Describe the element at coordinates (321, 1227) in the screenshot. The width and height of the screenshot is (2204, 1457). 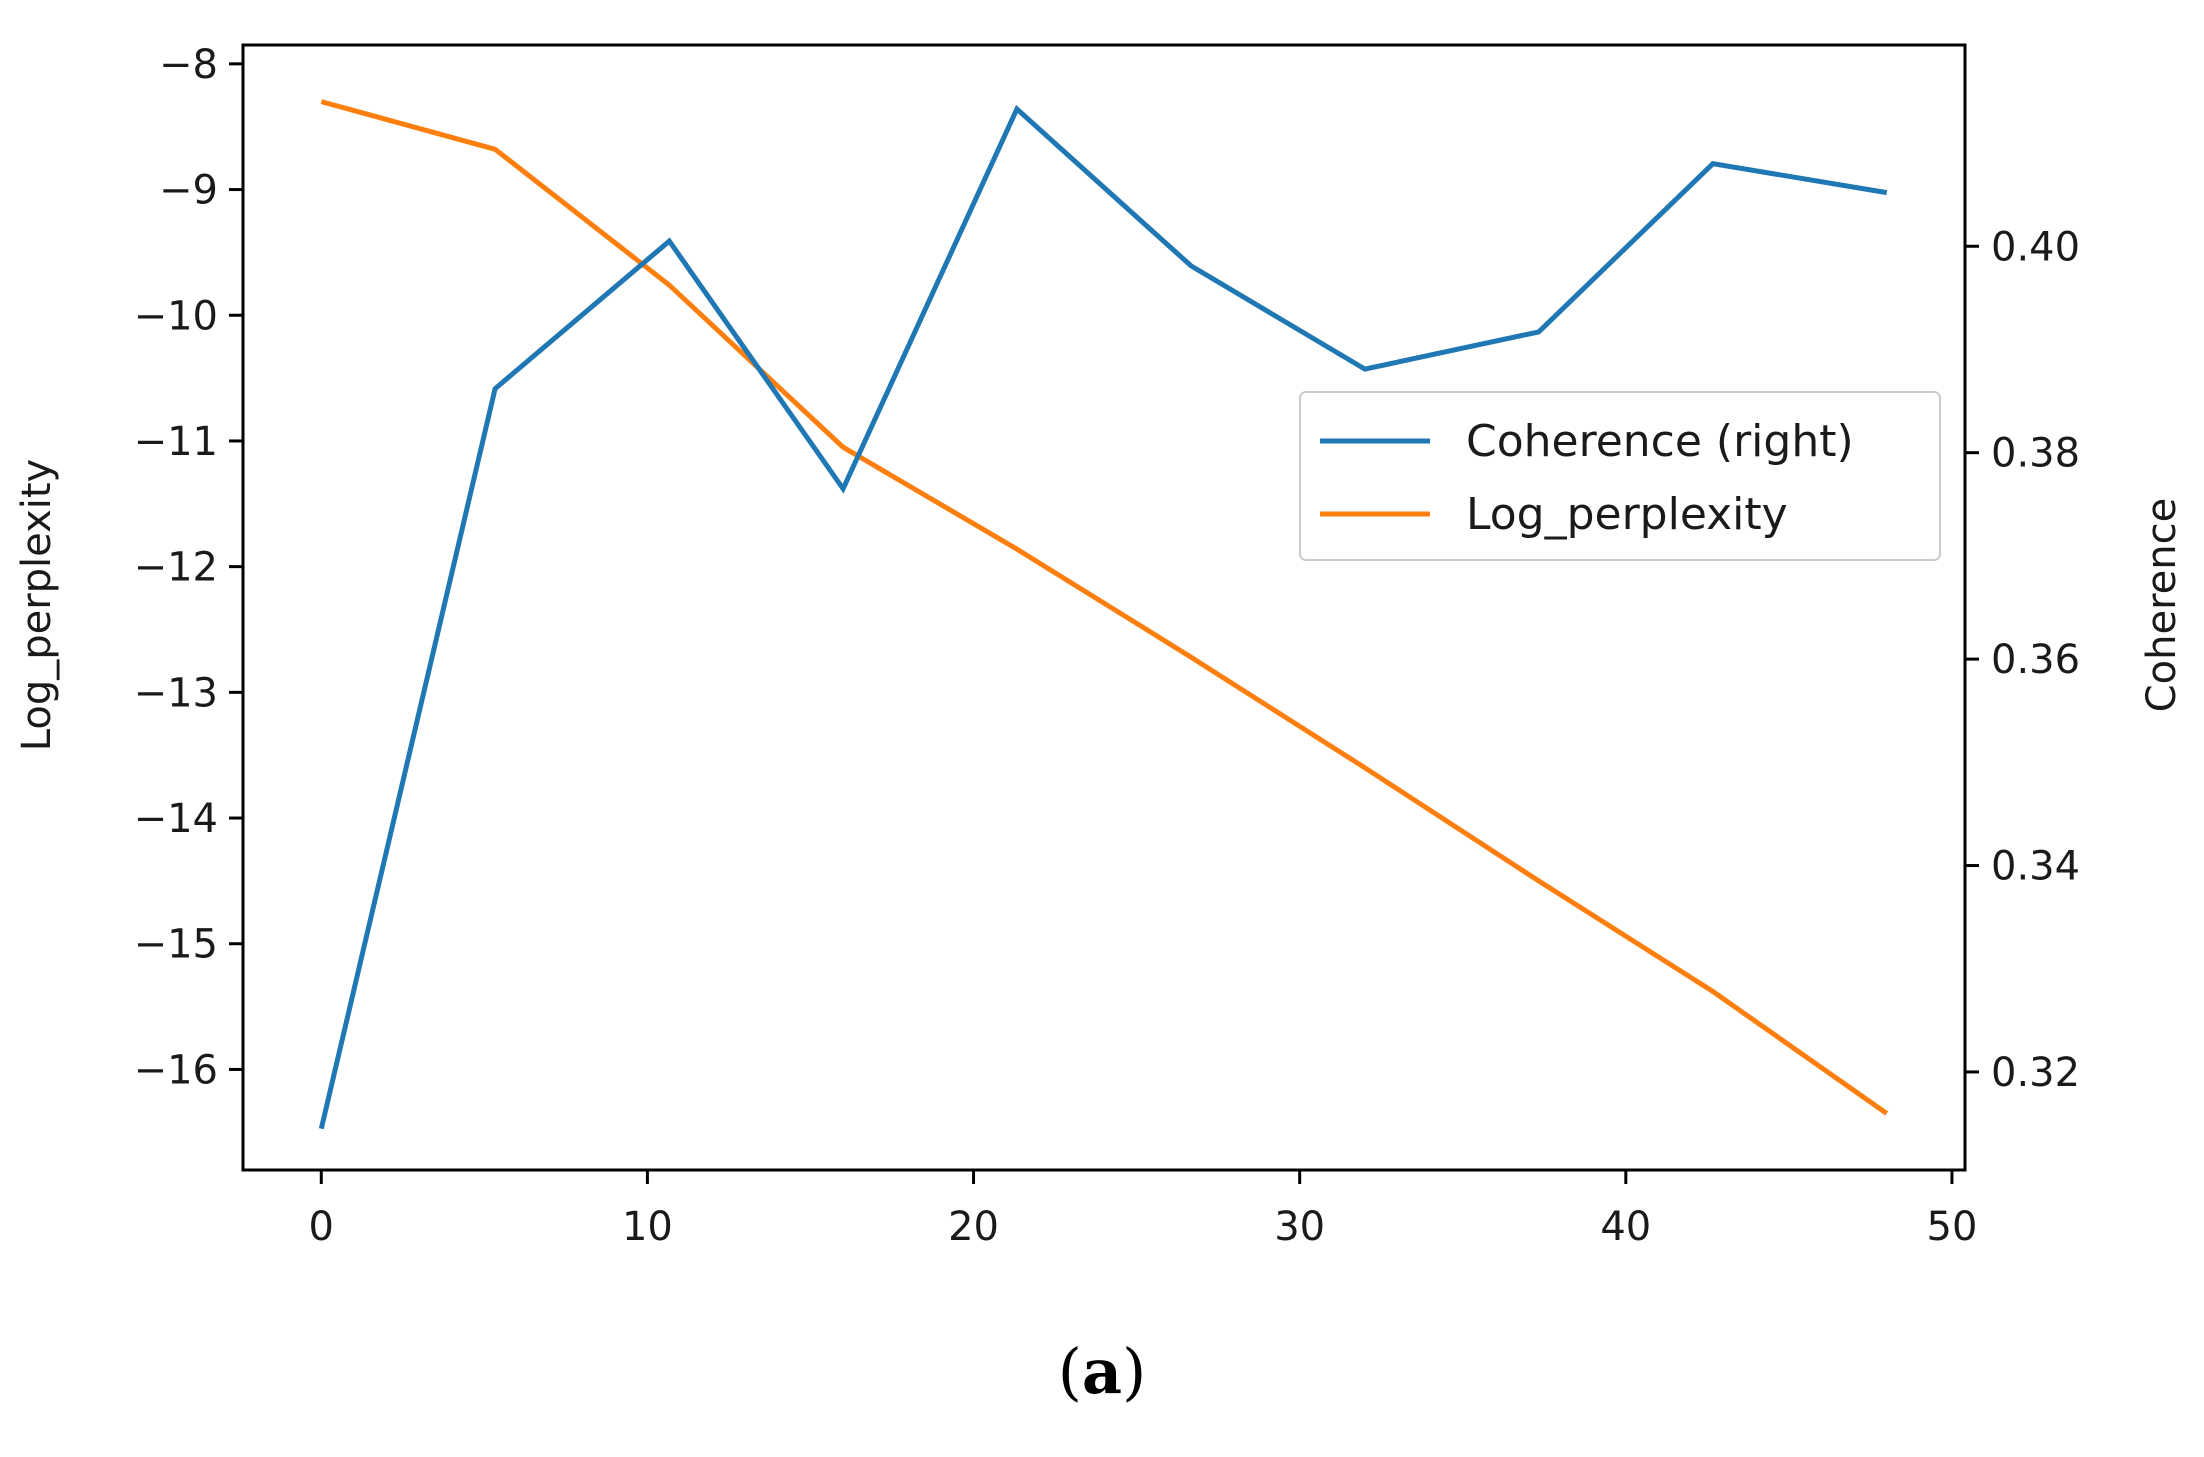
I see `x-tick-label: 0` at that location.